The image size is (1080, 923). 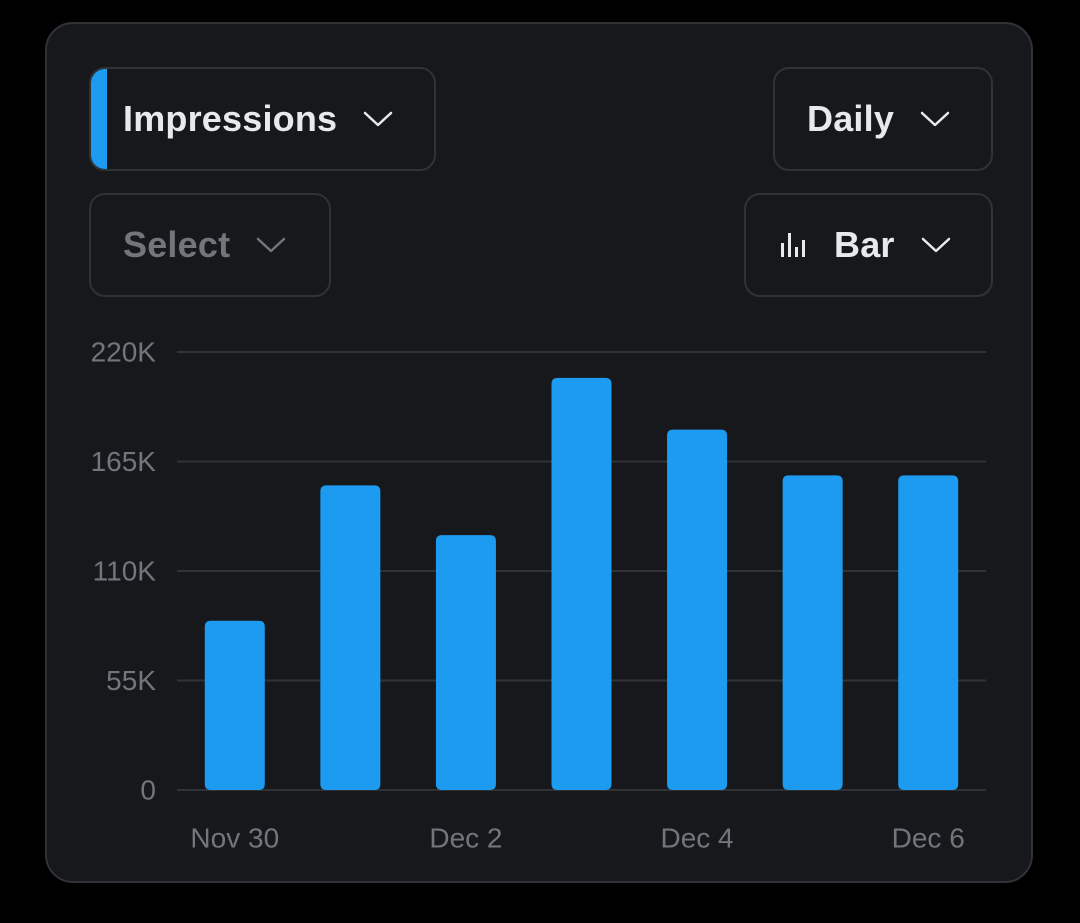 I want to click on y-tick-label: 110K, so click(x=125, y=571).